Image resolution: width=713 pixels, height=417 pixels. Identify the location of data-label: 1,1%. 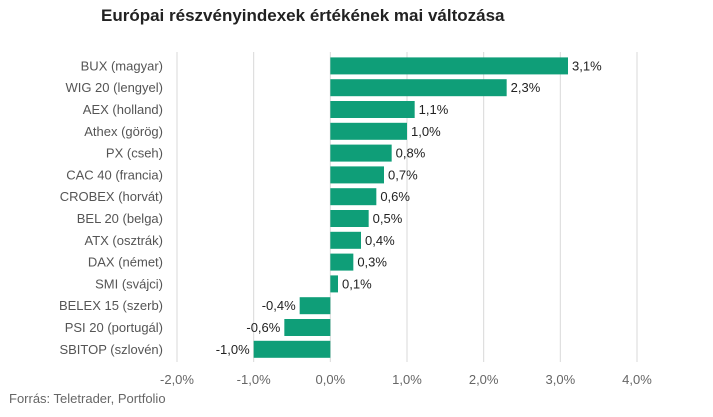
(434, 109).